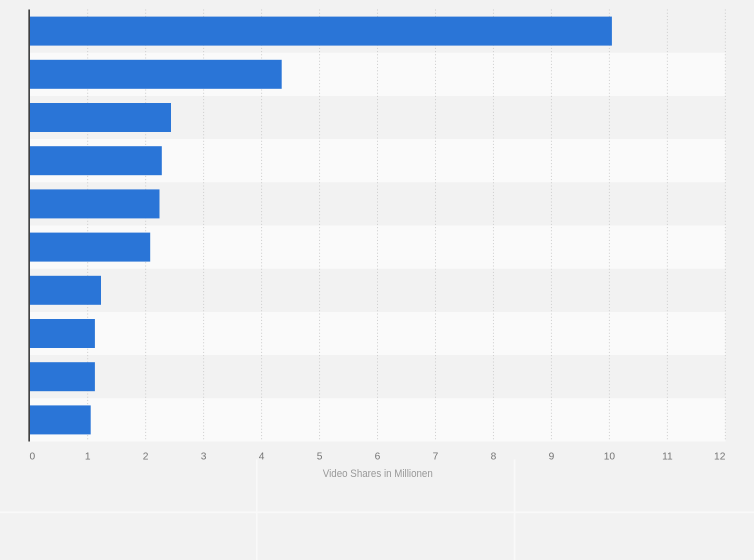  I want to click on svg-text: Video Shares in Millionen, so click(378, 474).